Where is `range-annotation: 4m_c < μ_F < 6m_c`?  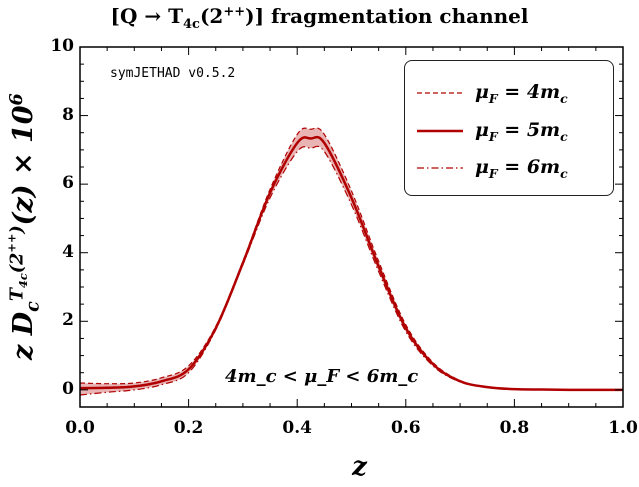 range-annotation: 4m_c < μ_F < 6m_c is located at coordinates (322, 376).